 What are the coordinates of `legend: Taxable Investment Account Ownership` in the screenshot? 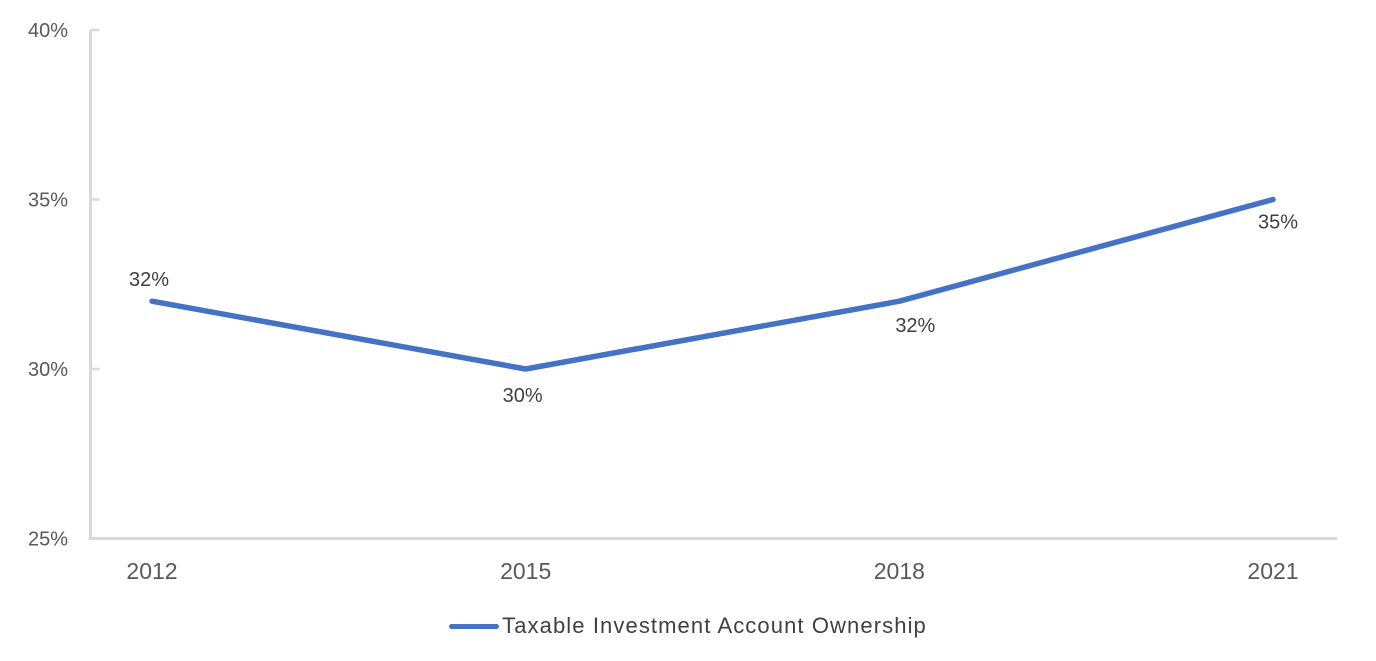 It's located at (688, 626).